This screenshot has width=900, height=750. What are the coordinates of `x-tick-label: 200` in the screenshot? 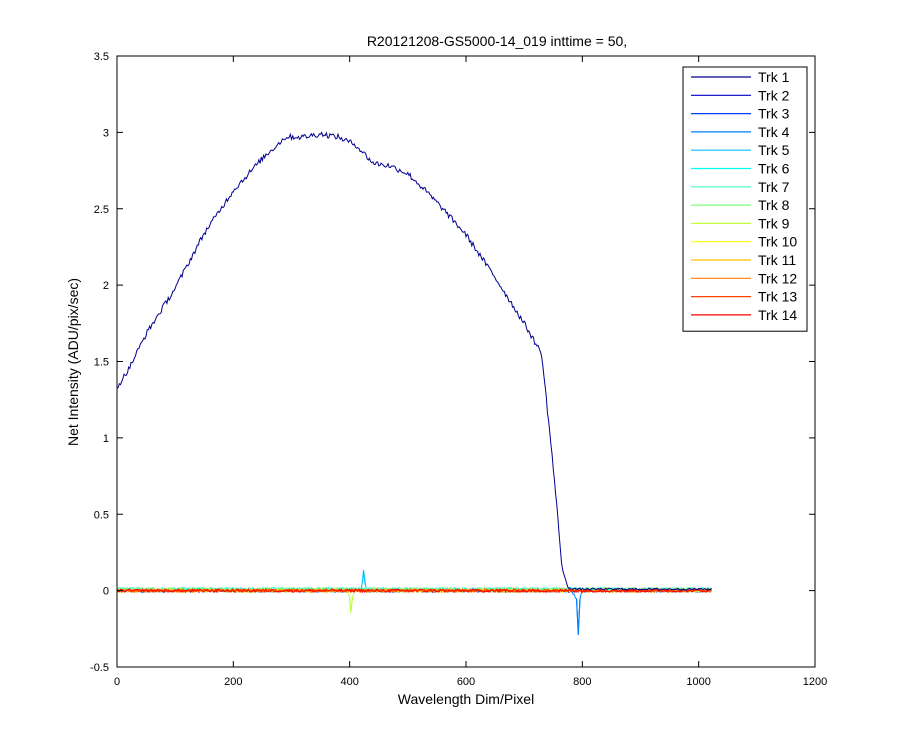 It's located at (233, 682).